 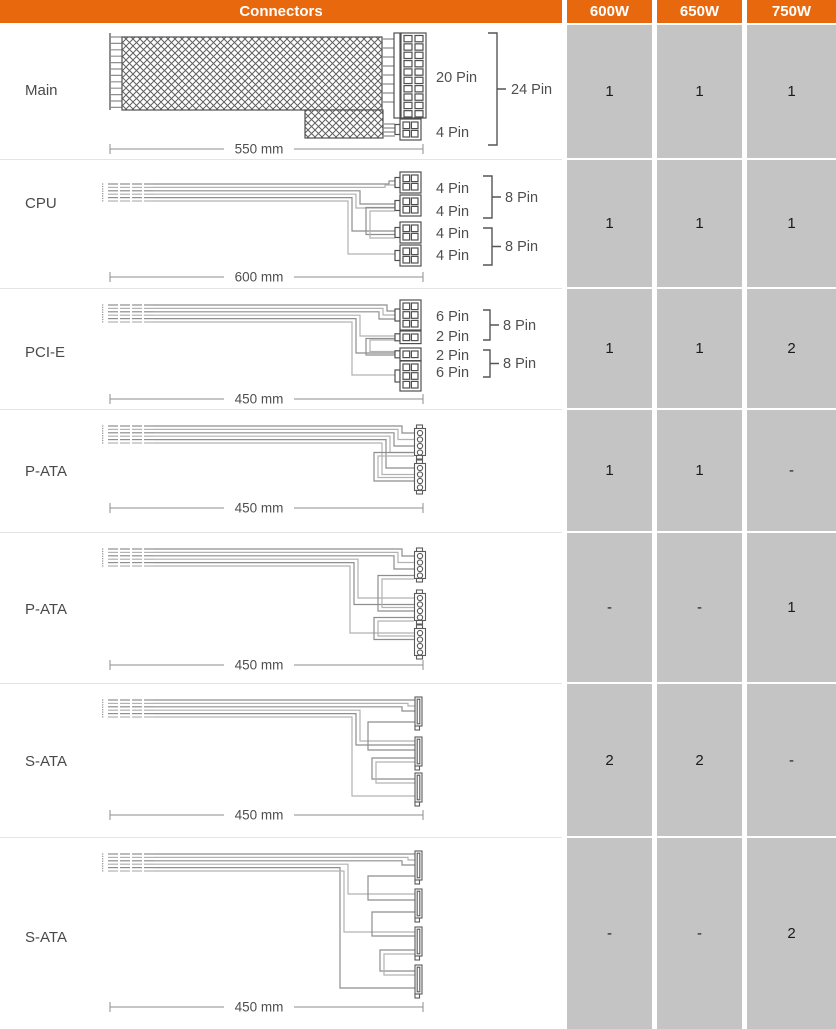 What do you see at coordinates (791, 471) in the screenshot?
I see `value-pata1-750w: -` at bounding box center [791, 471].